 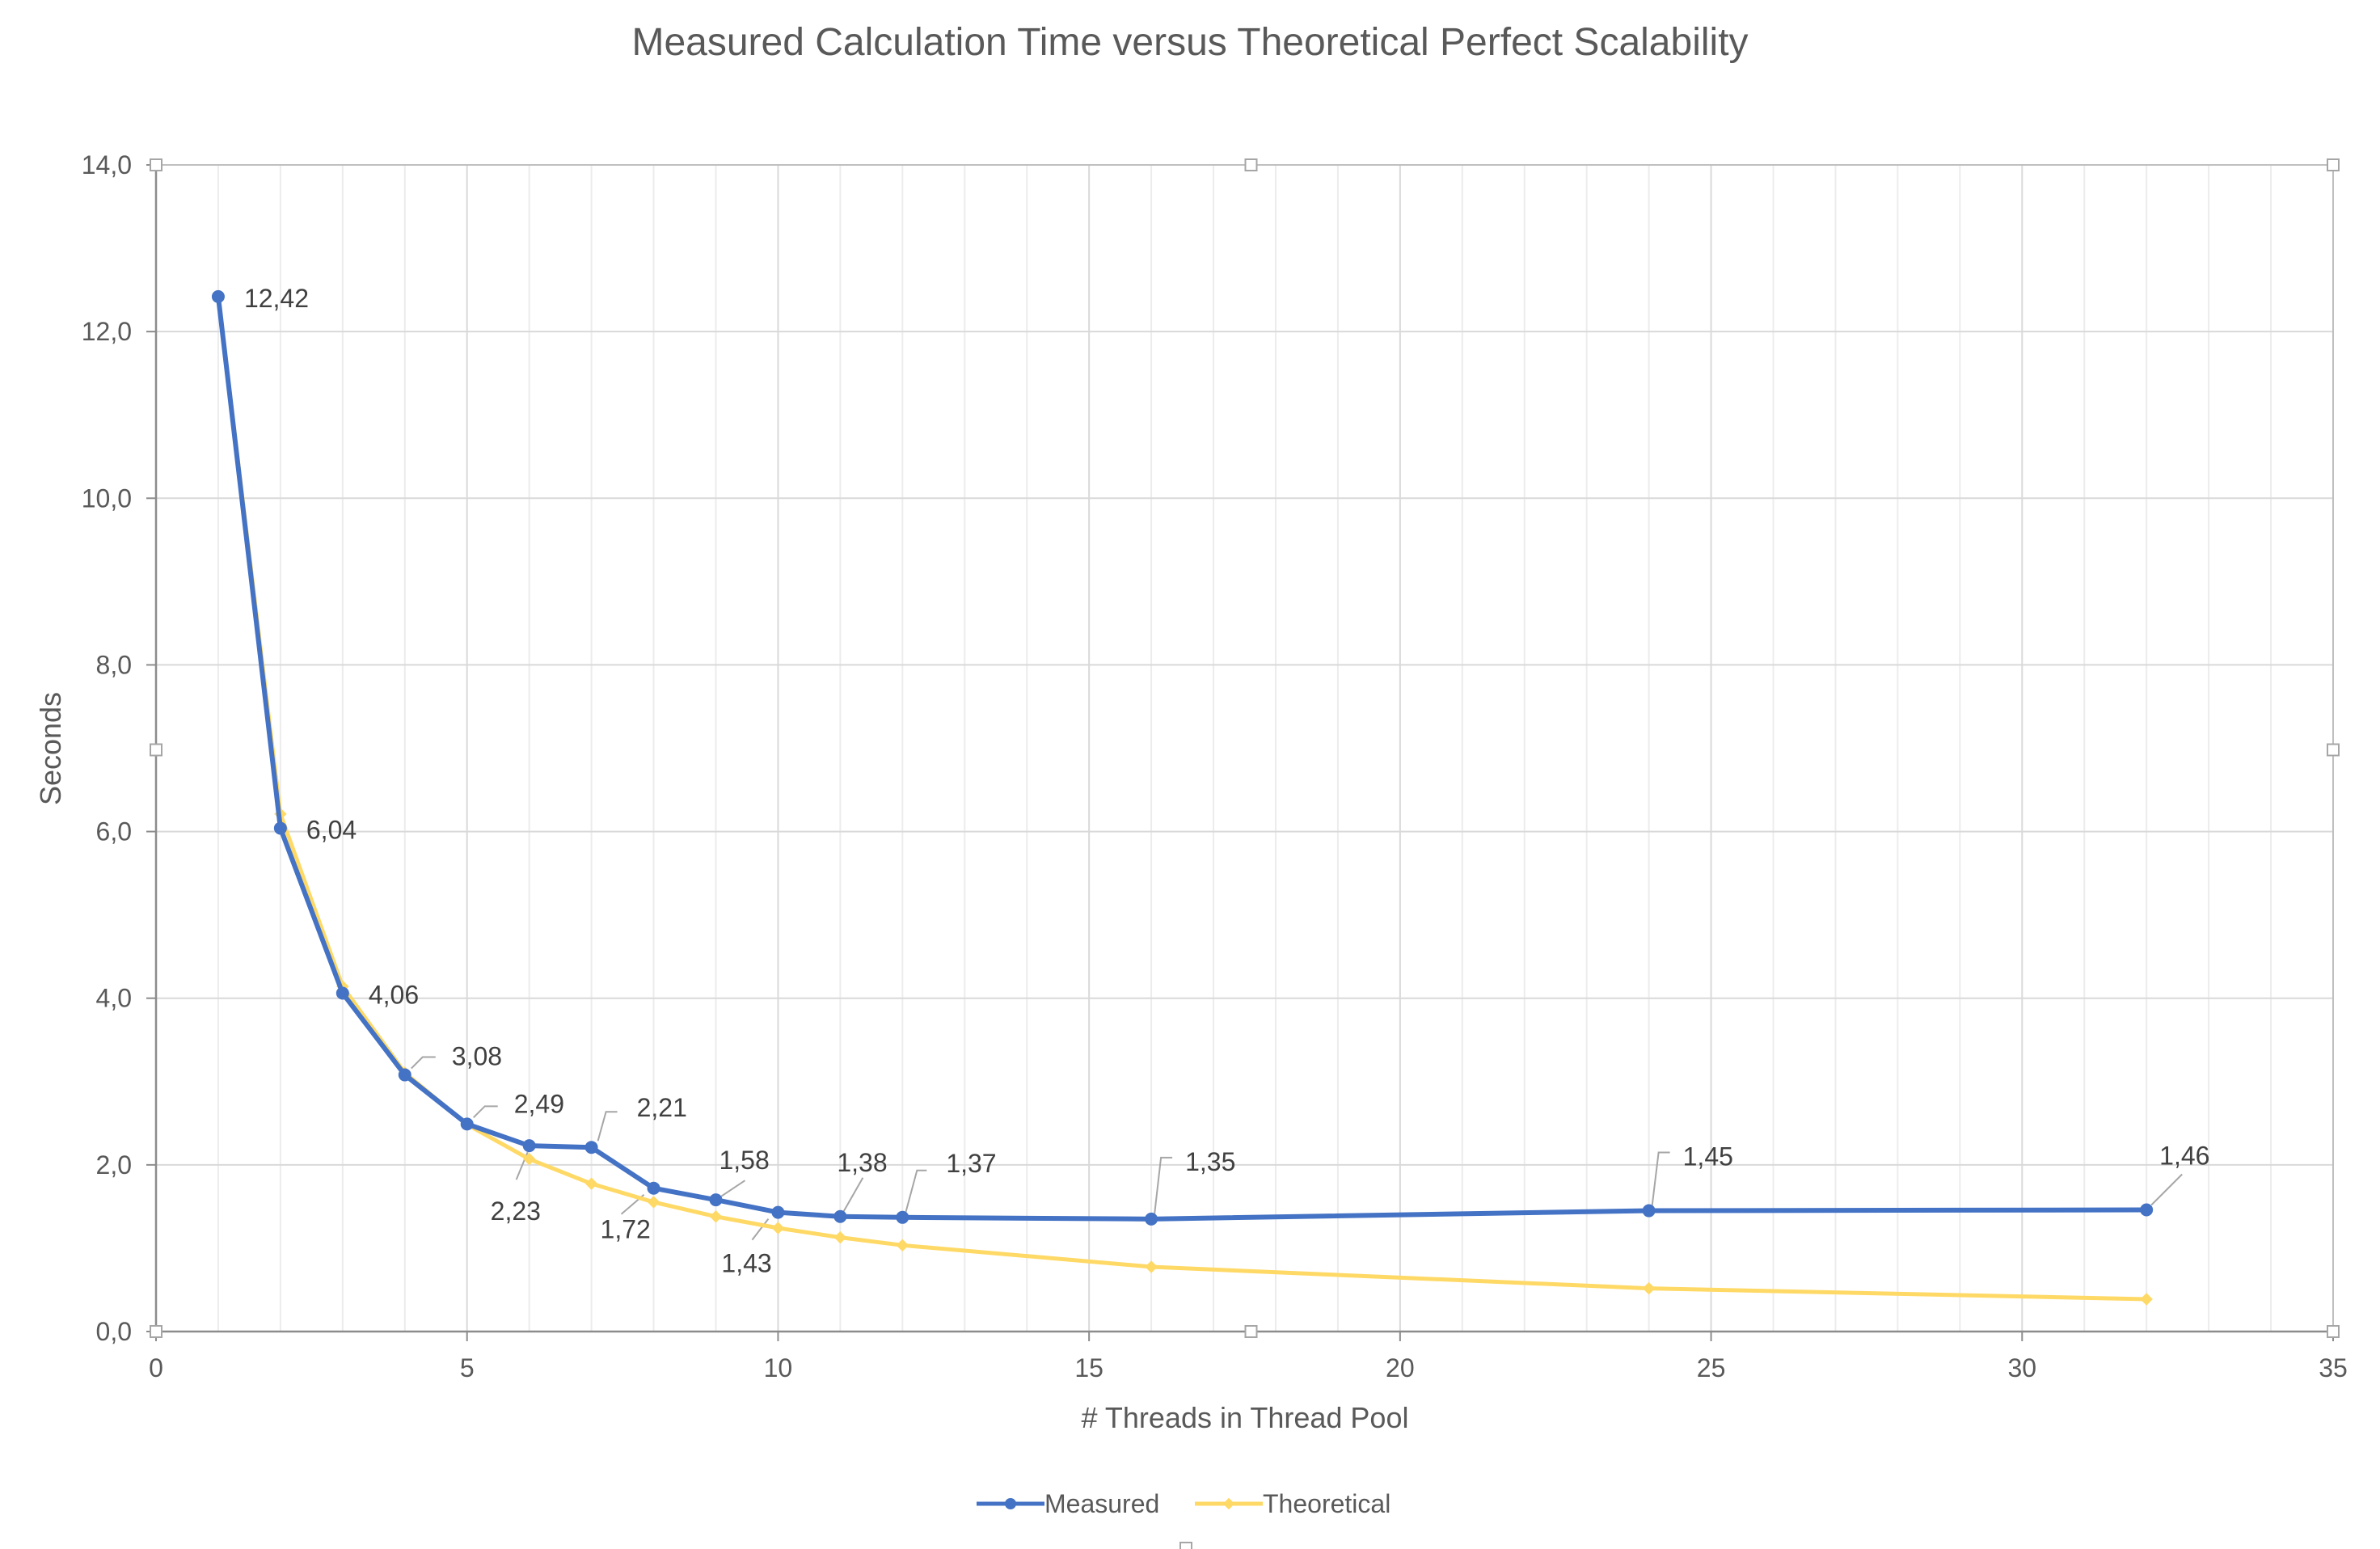 I want to click on x-tick-label: 0, so click(x=156, y=1367).